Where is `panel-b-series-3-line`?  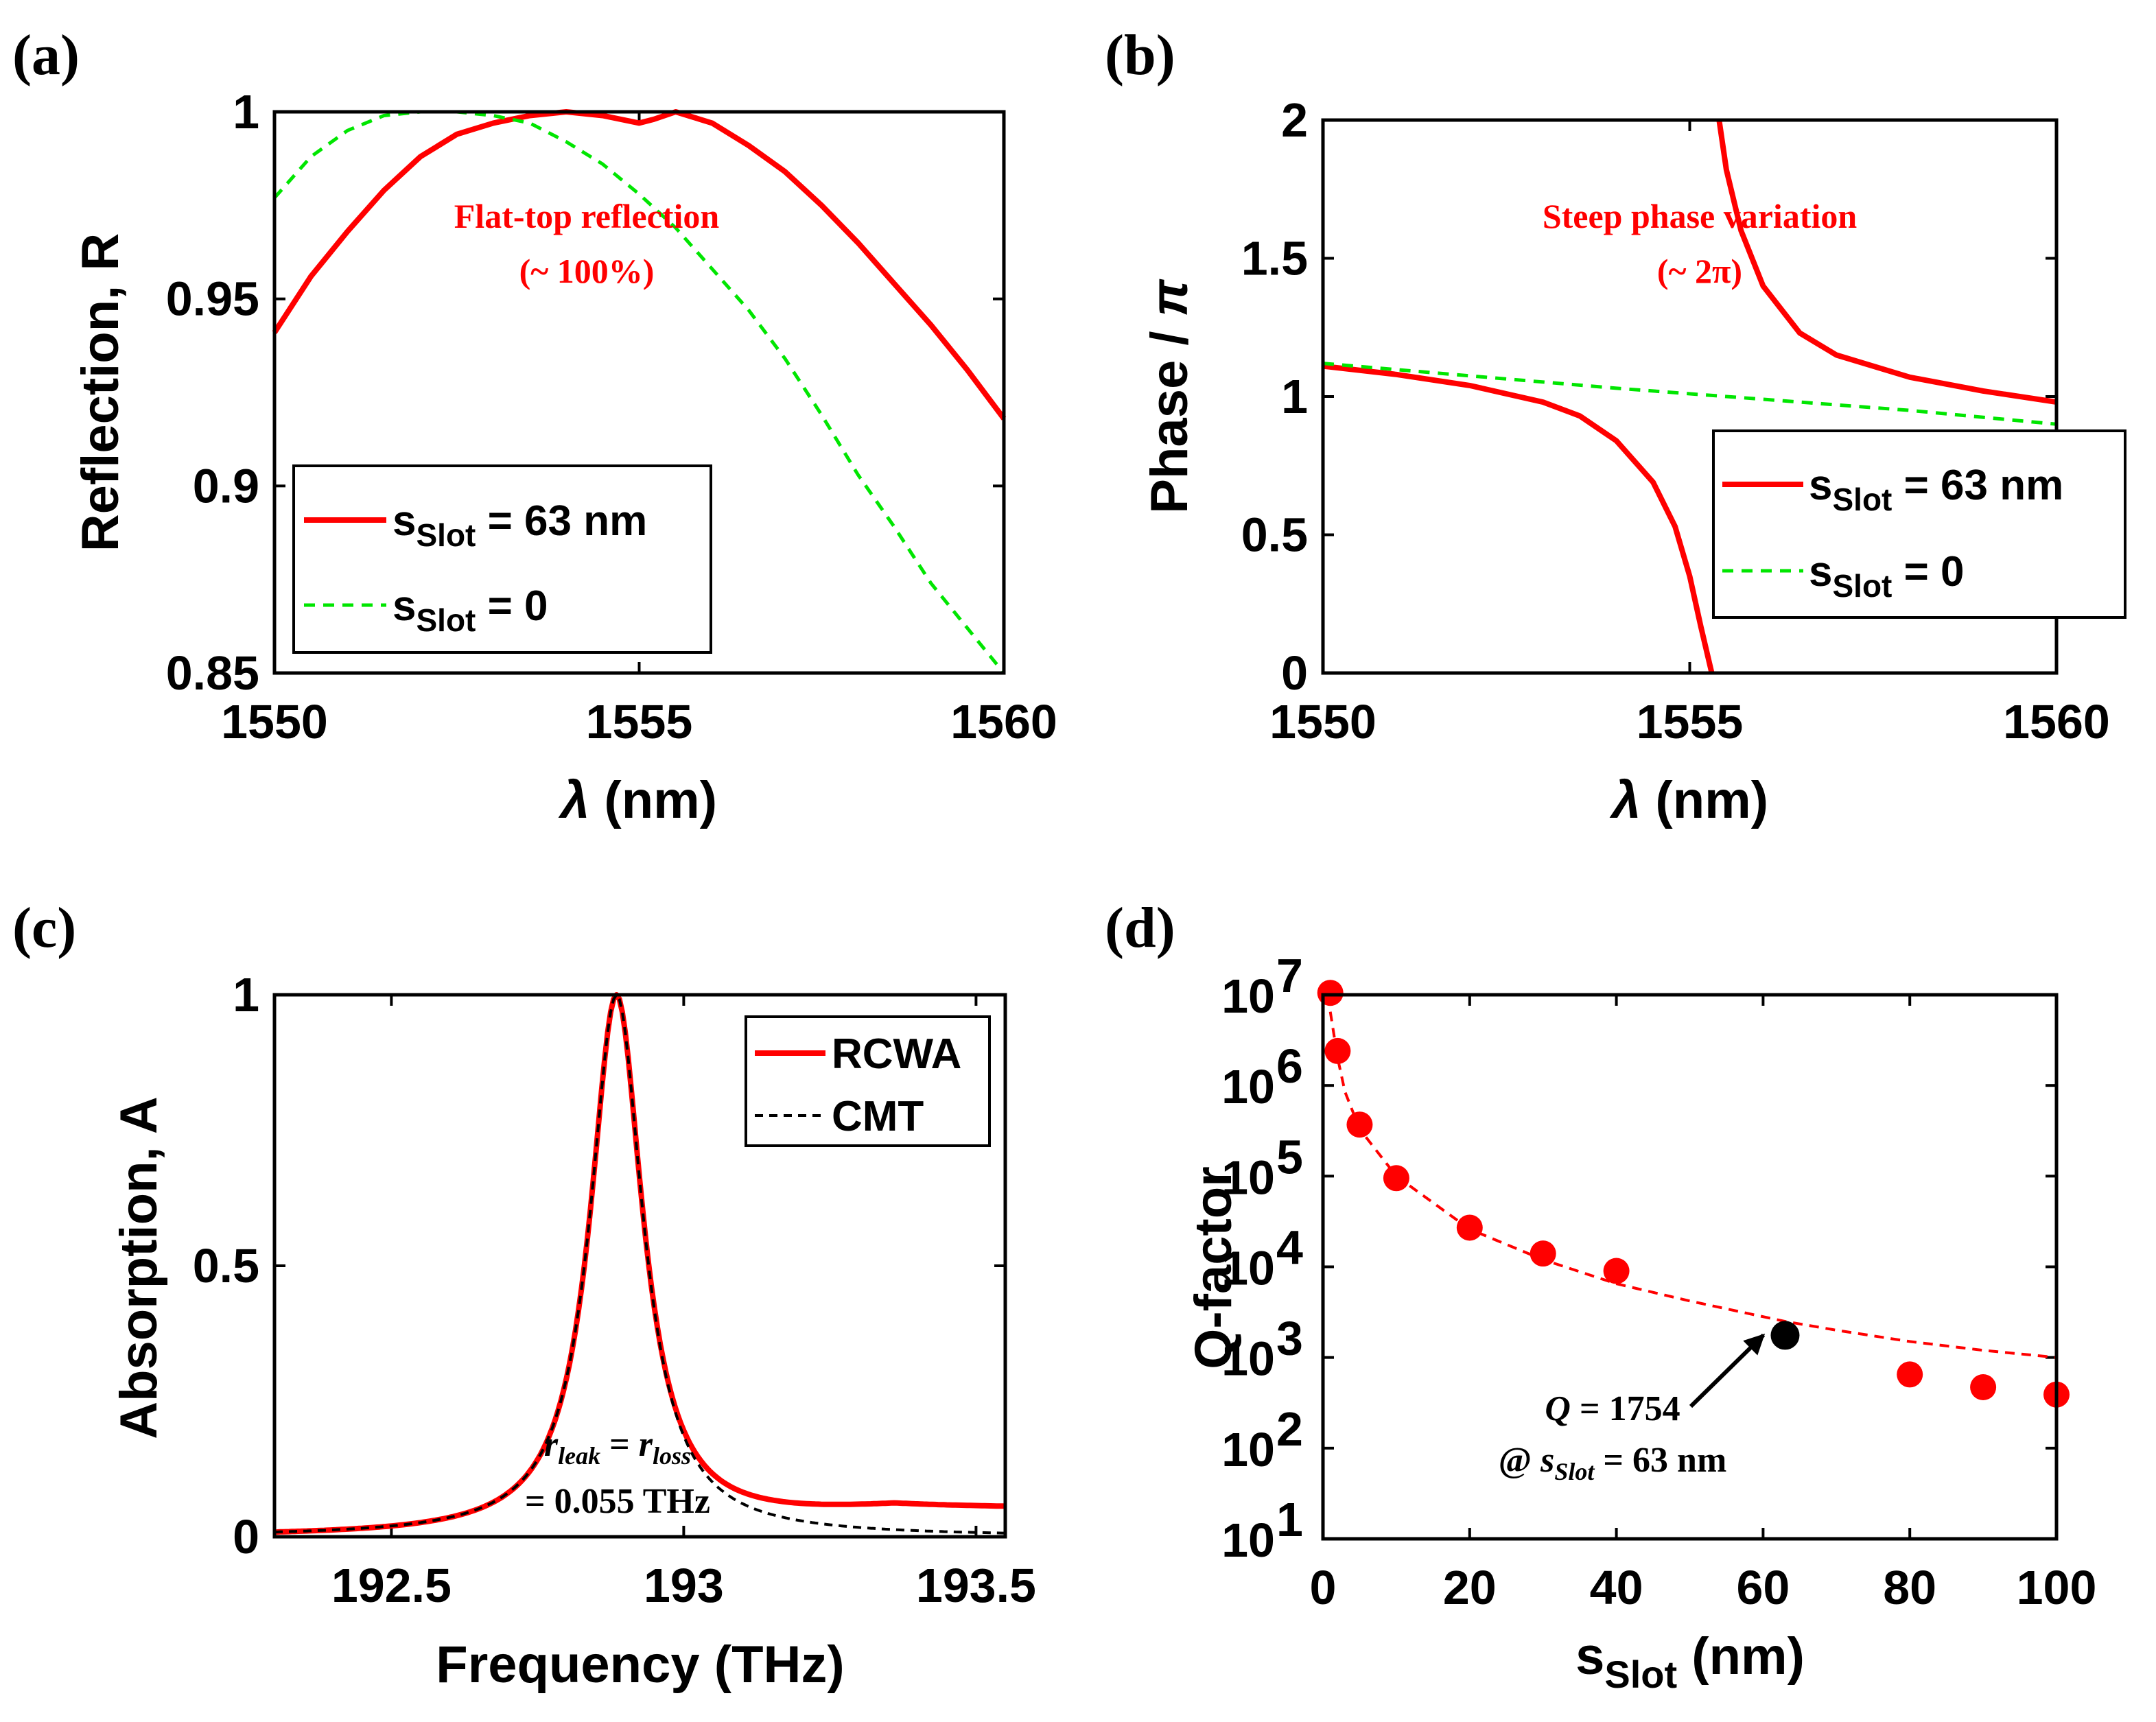
panel-b-series-3-line is located at coordinates (1689, 394).